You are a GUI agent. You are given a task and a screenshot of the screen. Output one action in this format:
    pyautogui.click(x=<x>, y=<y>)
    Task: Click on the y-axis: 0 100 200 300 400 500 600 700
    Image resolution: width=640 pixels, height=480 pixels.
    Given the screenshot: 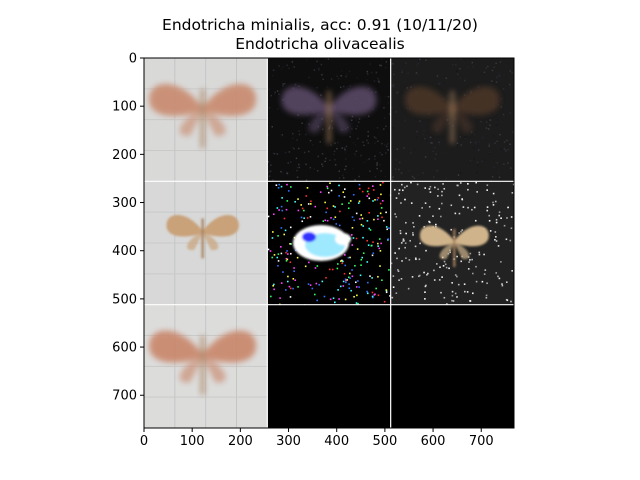 What is the action you would take?
    pyautogui.click(x=128, y=228)
    